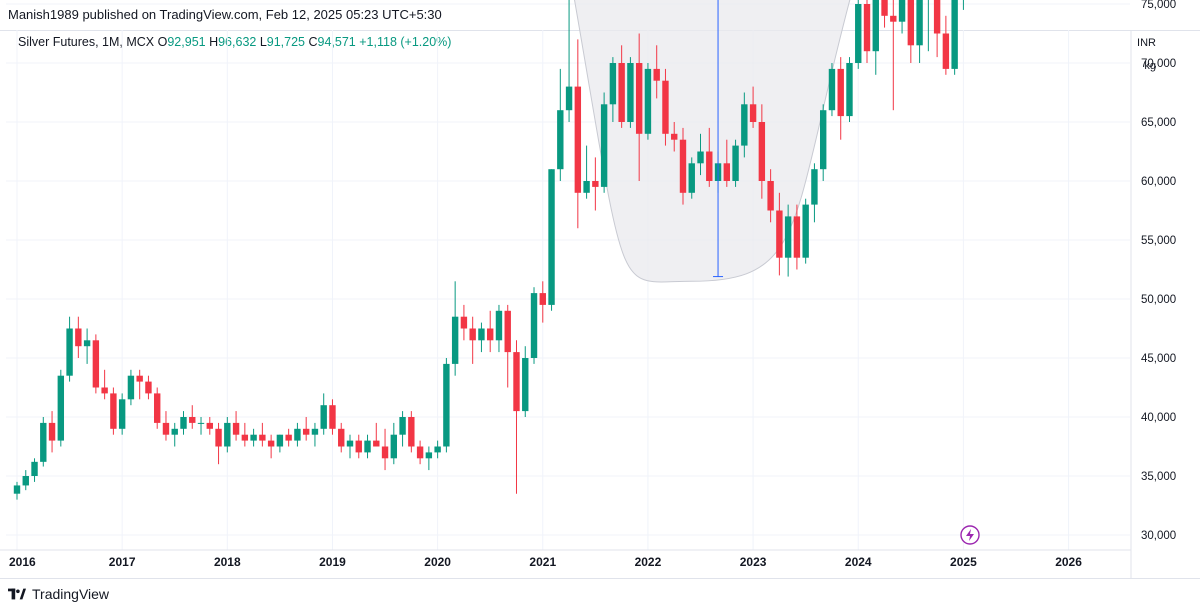 The height and width of the screenshot is (609, 1200). I want to click on lightning-icon, so click(970, 535).